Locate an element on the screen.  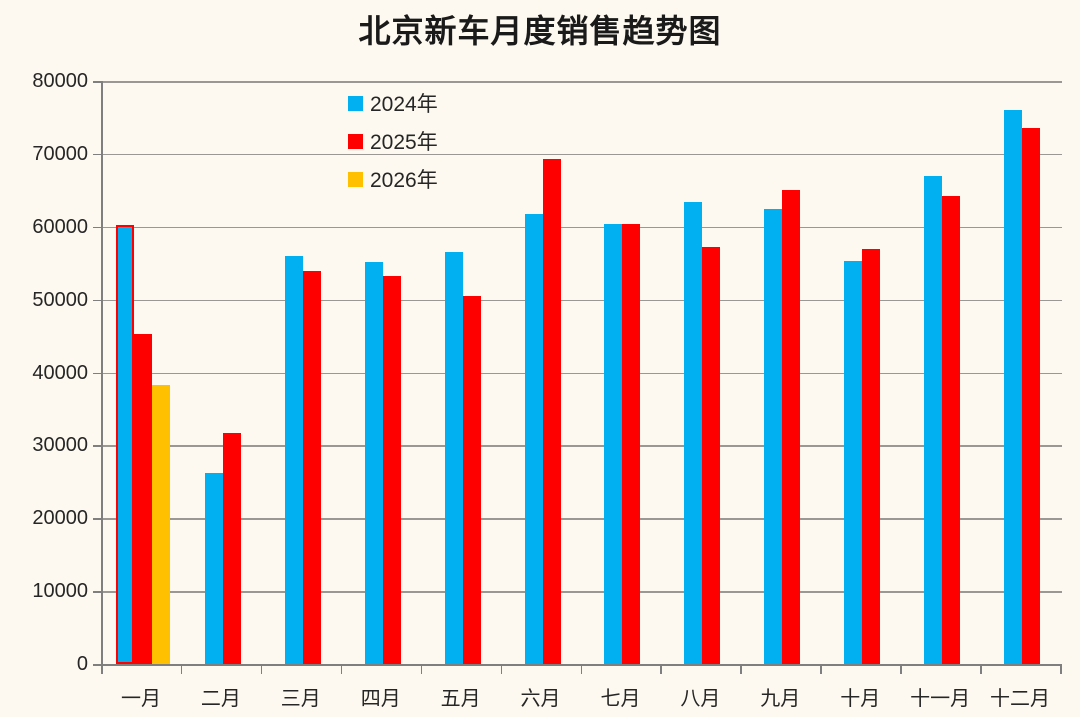
bar-2024年-八月 is located at coordinates (693, 433).